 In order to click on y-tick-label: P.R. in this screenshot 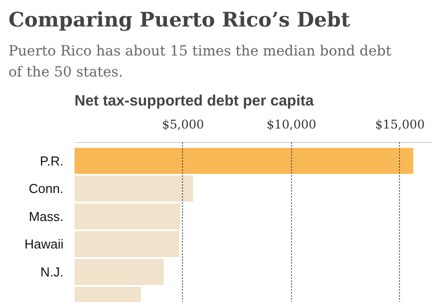, I will do `click(52, 160)`.